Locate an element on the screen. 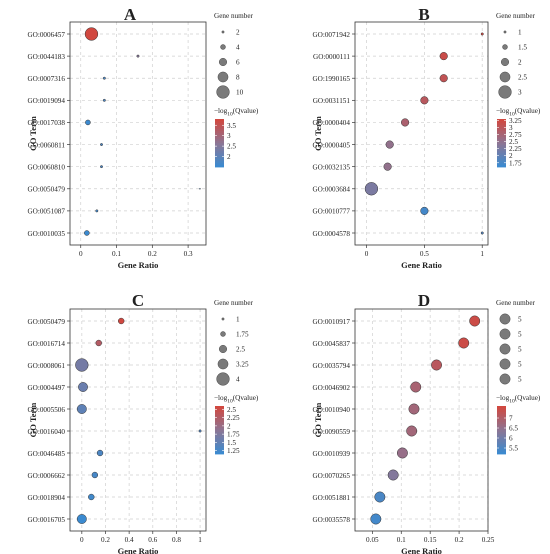 The width and height of the screenshot is (550, 554). x-tick-label: 0.1 is located at coordinates (116, 254).